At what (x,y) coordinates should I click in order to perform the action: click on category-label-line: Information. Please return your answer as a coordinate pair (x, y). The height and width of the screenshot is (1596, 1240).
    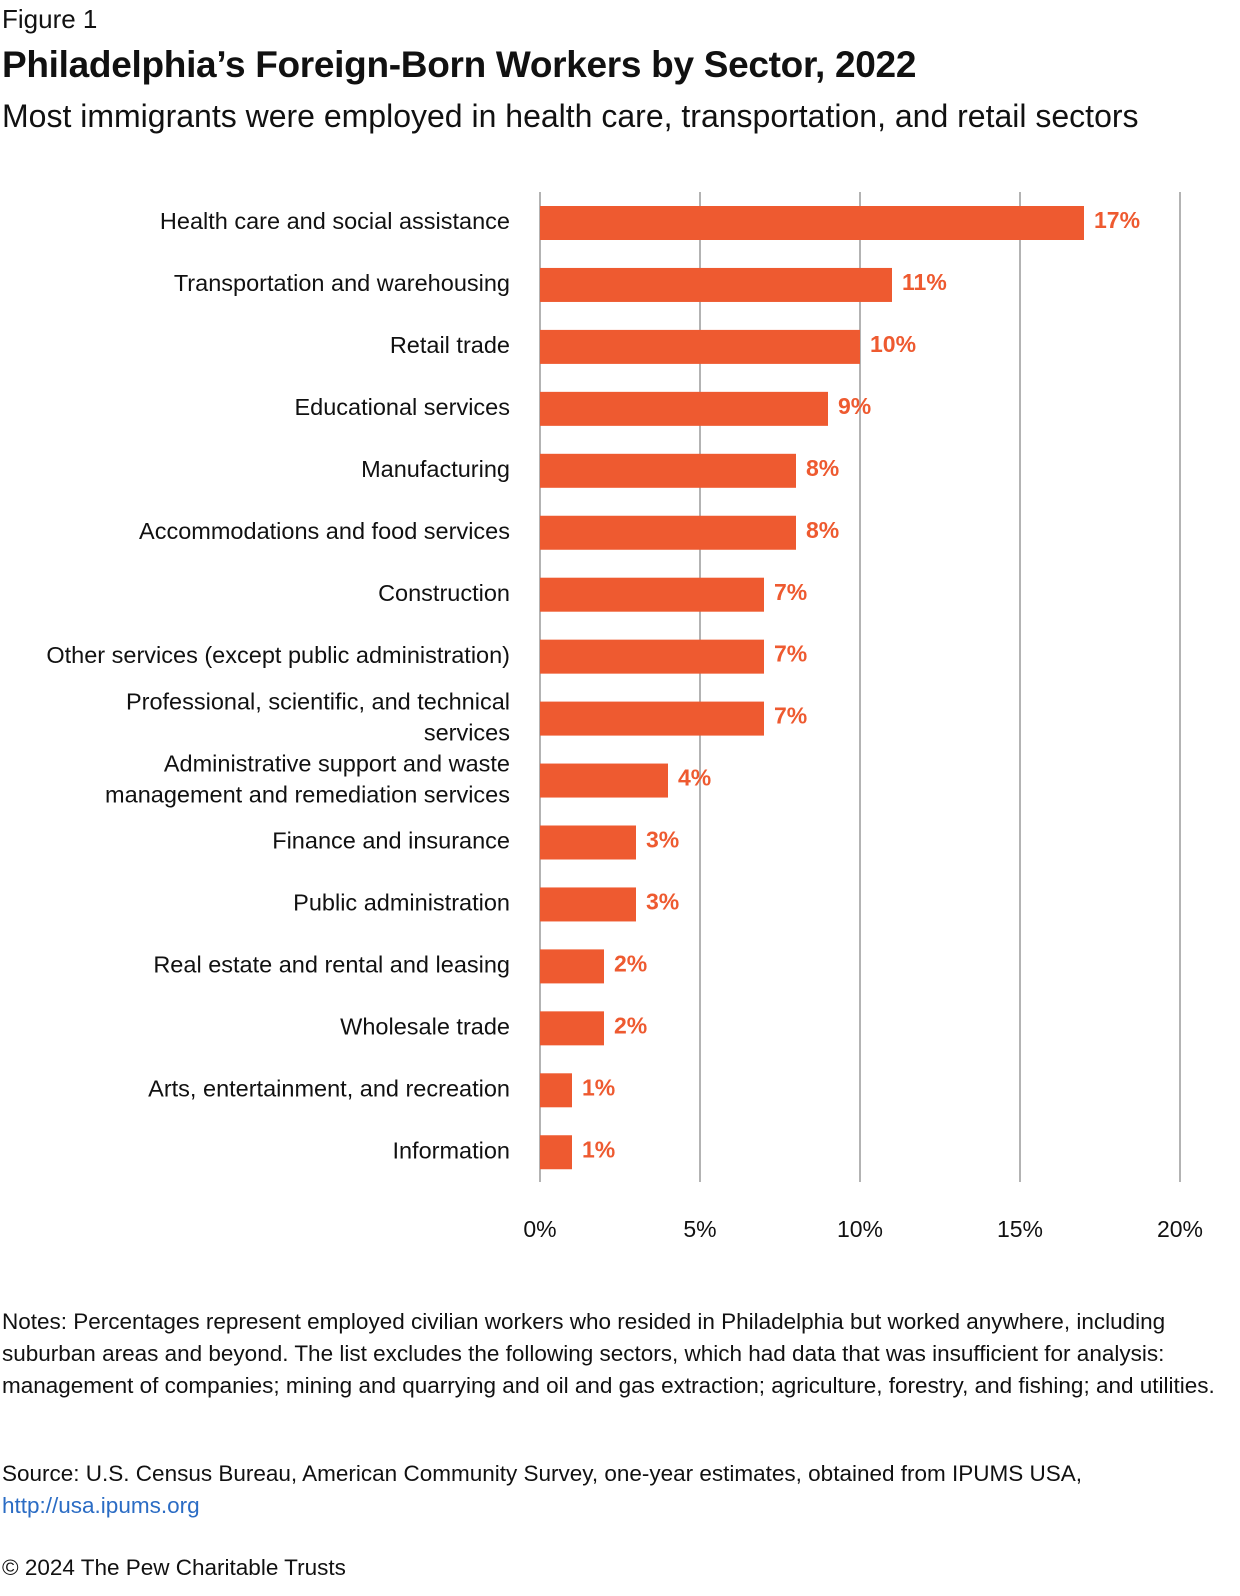
    Looking at the image, I should click on (451, 1150).